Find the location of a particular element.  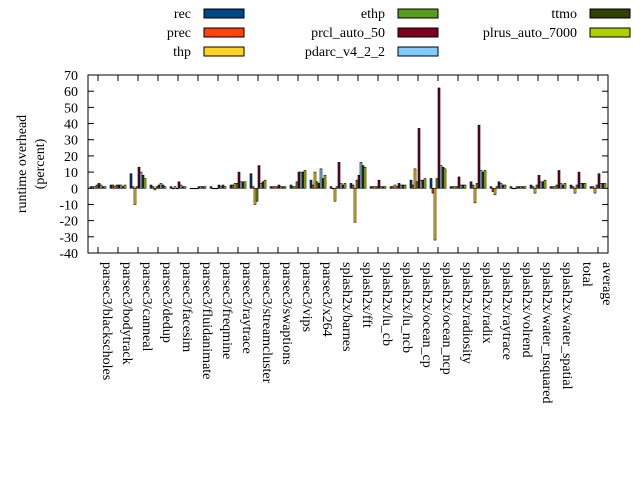

x-tick-label: parsec3/freqmine is located at coordinates (226, 310).